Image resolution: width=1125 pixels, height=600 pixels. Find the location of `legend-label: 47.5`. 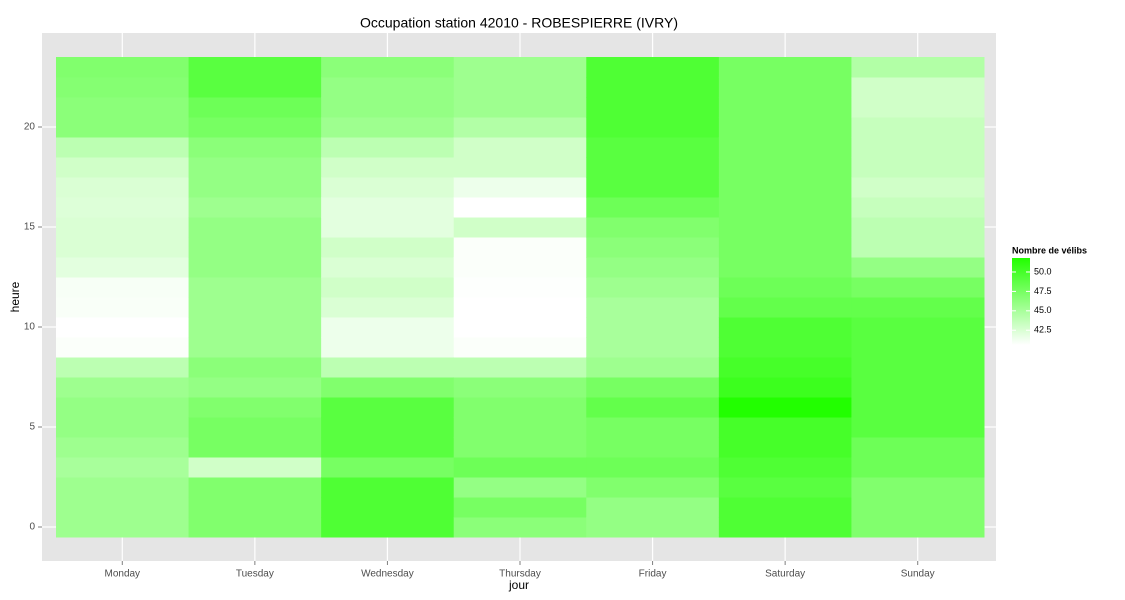

legend-label: 47.5 is located at coordinates (1043, 291).